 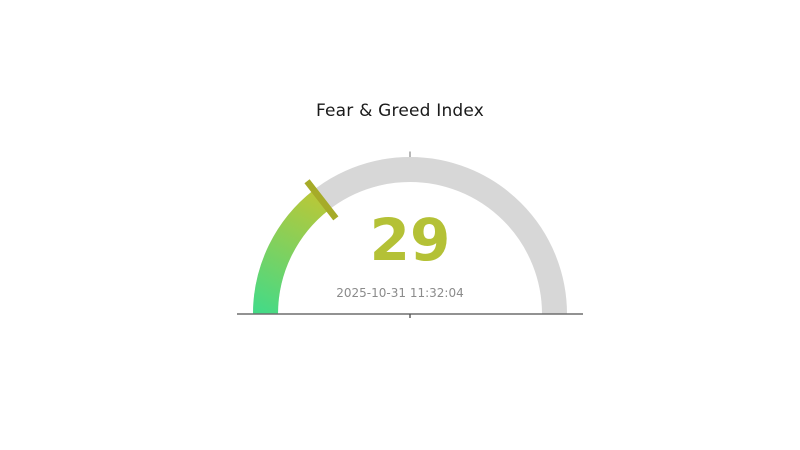 What do you see at coordinates (400, 293) in the screenshot?
I see `gauge-timestamp: 2025-10-31 11:32:04` at bounding box center [400, 293].